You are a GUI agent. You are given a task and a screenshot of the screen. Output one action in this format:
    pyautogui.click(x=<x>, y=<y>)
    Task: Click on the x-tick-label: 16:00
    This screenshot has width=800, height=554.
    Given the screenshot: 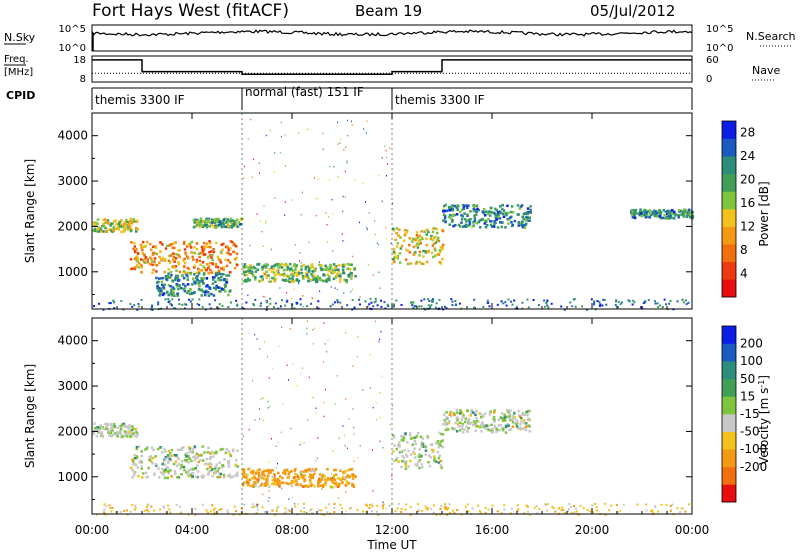 What is the action you would take?
    pyautogui.click(x=492, y=530)
    